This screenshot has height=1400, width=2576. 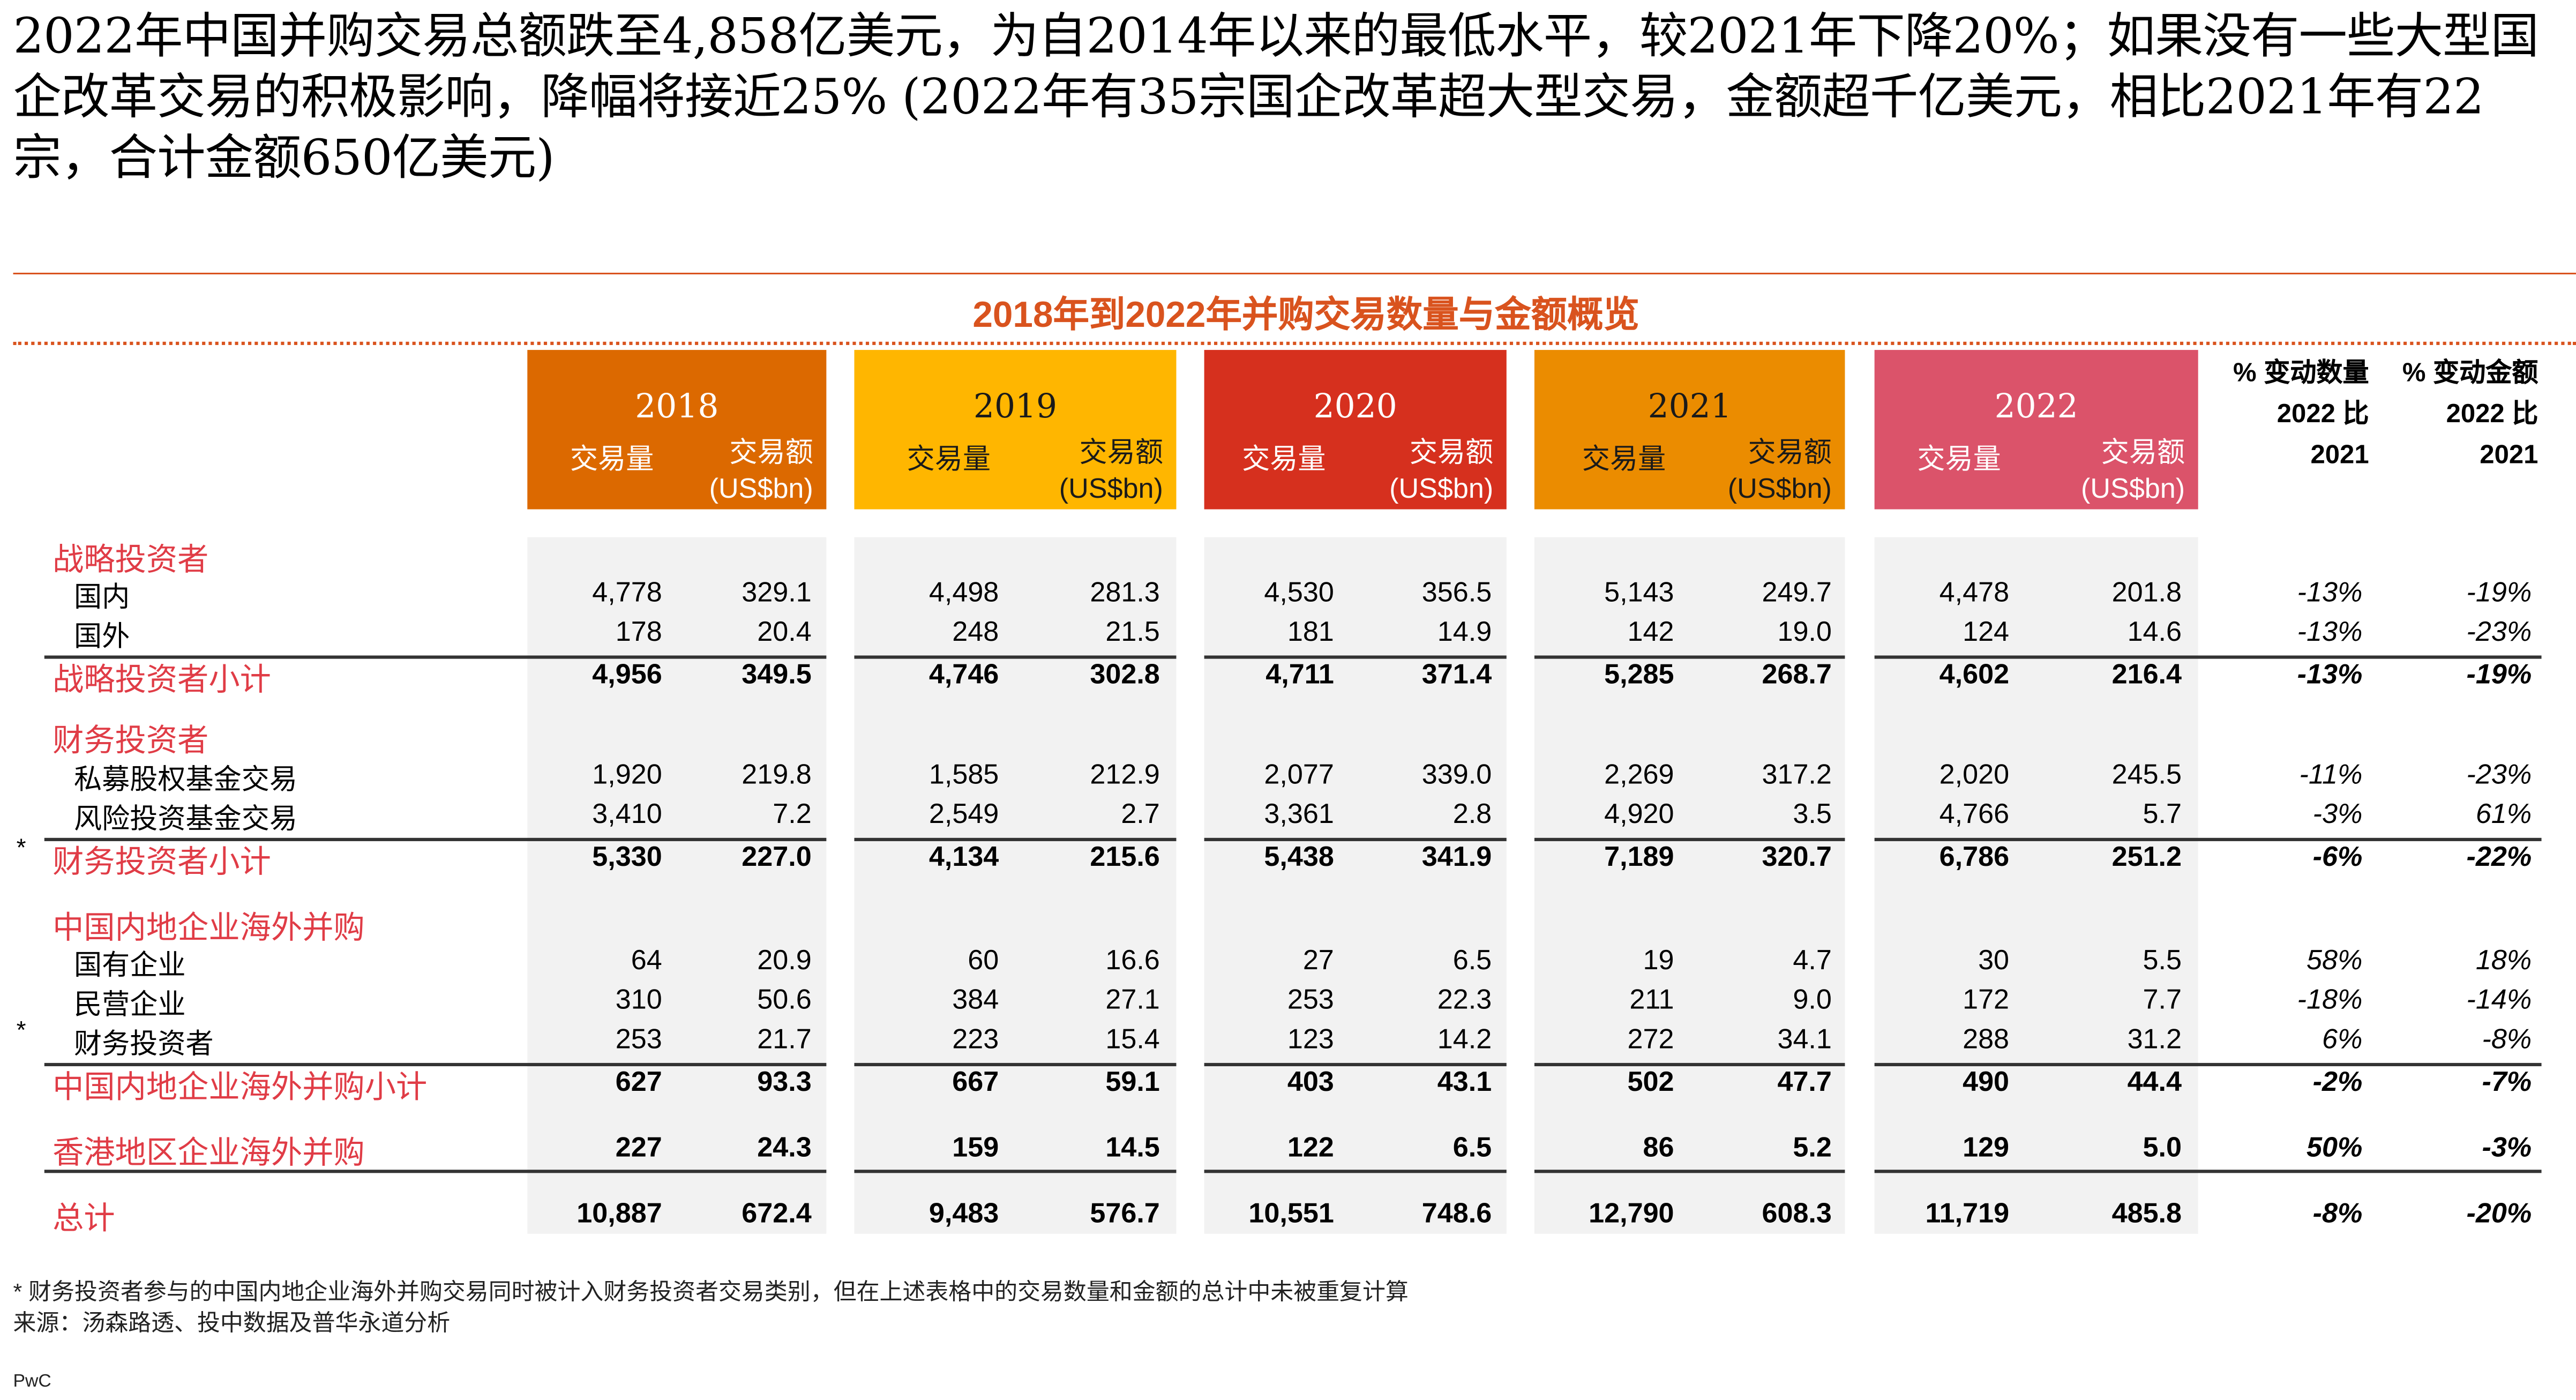 I want to click on deal-value-2022: 5.5, so click(x=2162, y=960).